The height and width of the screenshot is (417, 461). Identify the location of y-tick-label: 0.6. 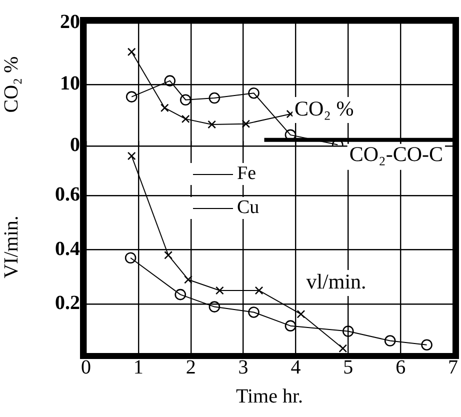
(67, 195).